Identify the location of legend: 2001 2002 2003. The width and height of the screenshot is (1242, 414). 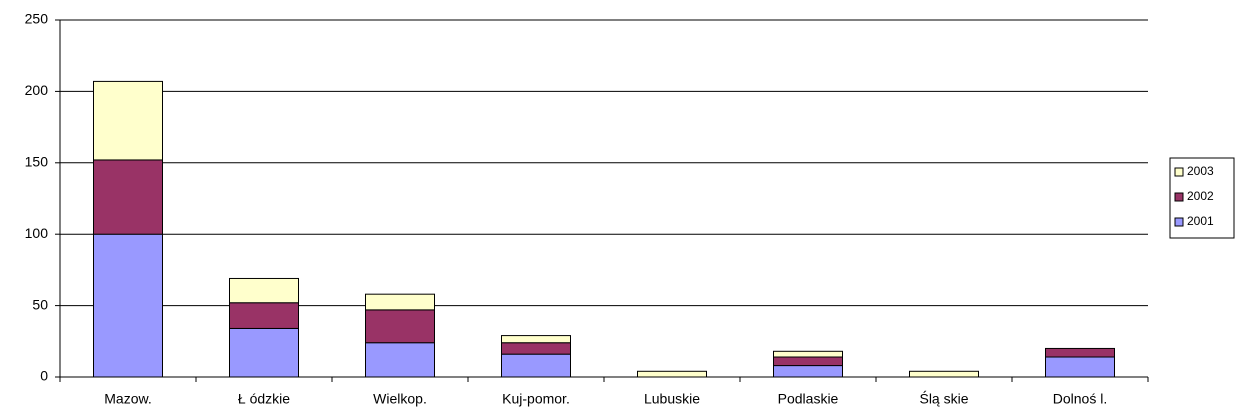
(1202, 198).